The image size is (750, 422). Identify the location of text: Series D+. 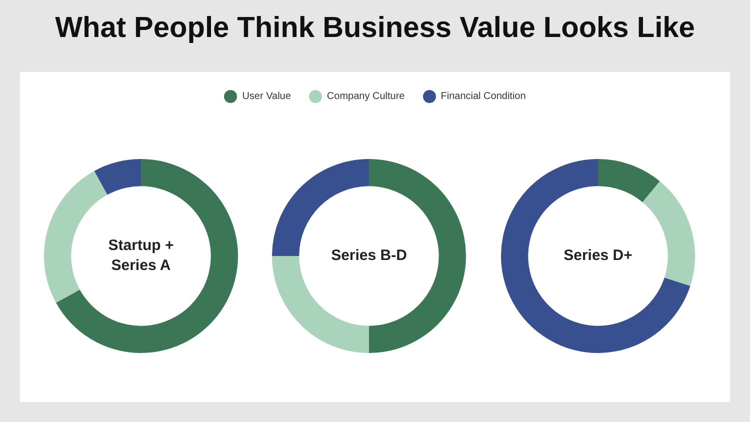
(598, 256).